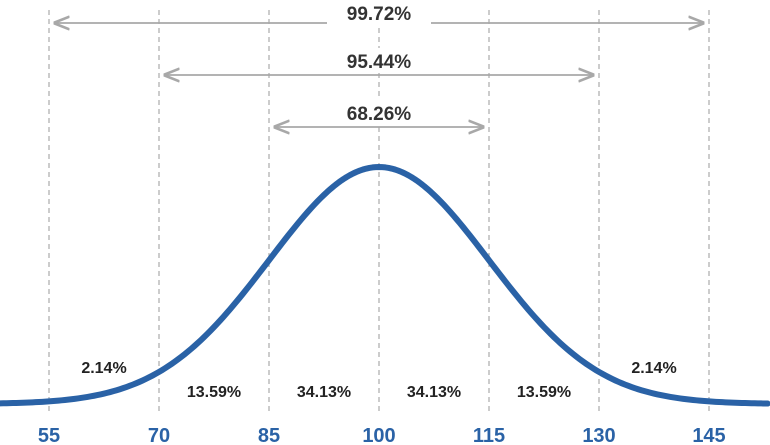 The width and height of the screenshot is (770, 445). What do you see at coordinates (378, 435) in the screenshot?
I see `x-tick-label-100: 100` at bounding box center [378, 435].